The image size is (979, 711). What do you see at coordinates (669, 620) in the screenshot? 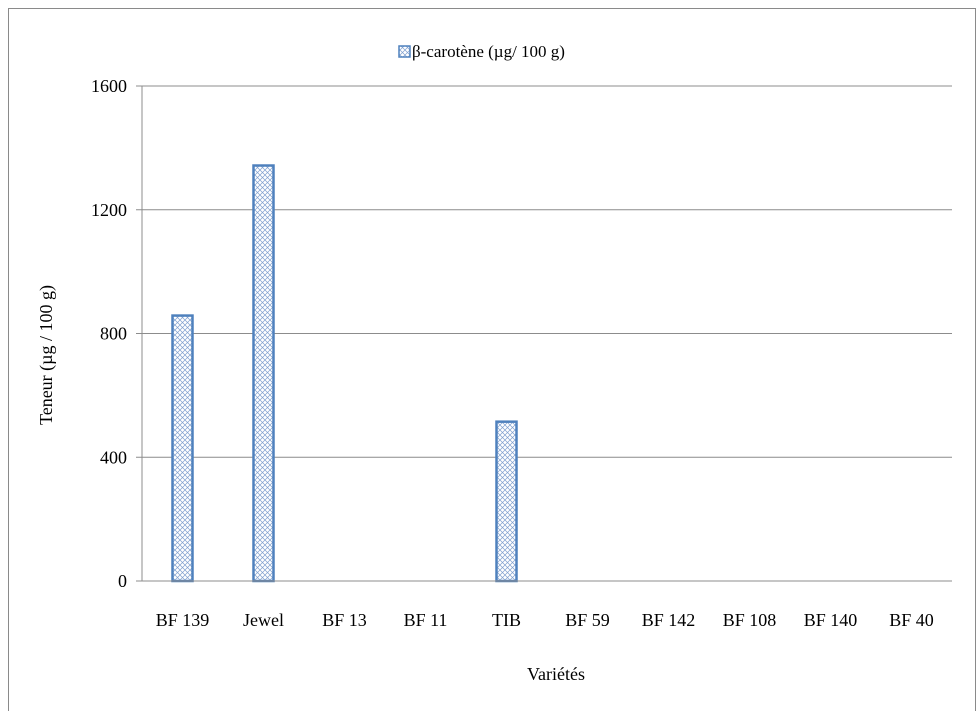
I see `x-tick-label: BF 142` at bounding box center [669, 620].